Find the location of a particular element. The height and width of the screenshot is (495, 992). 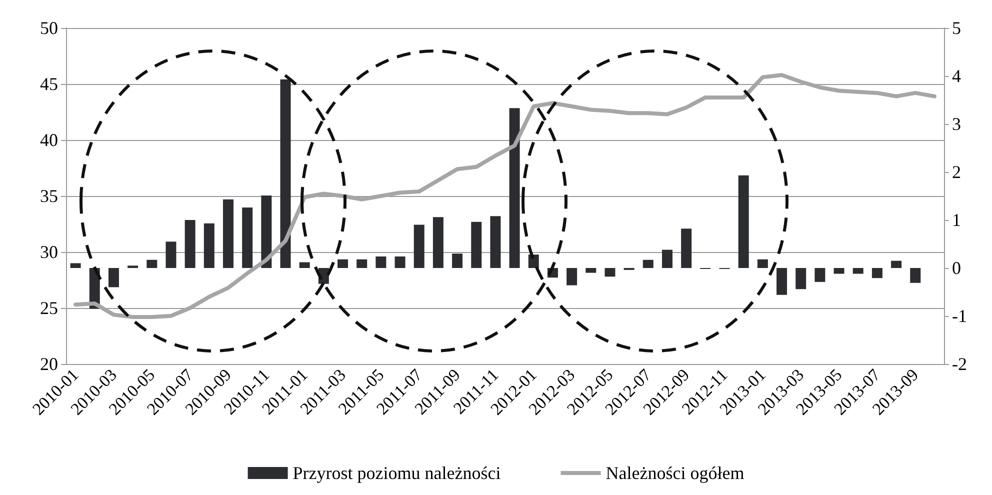

y2-tick-label: 4 is located at coordinates (956, 76).